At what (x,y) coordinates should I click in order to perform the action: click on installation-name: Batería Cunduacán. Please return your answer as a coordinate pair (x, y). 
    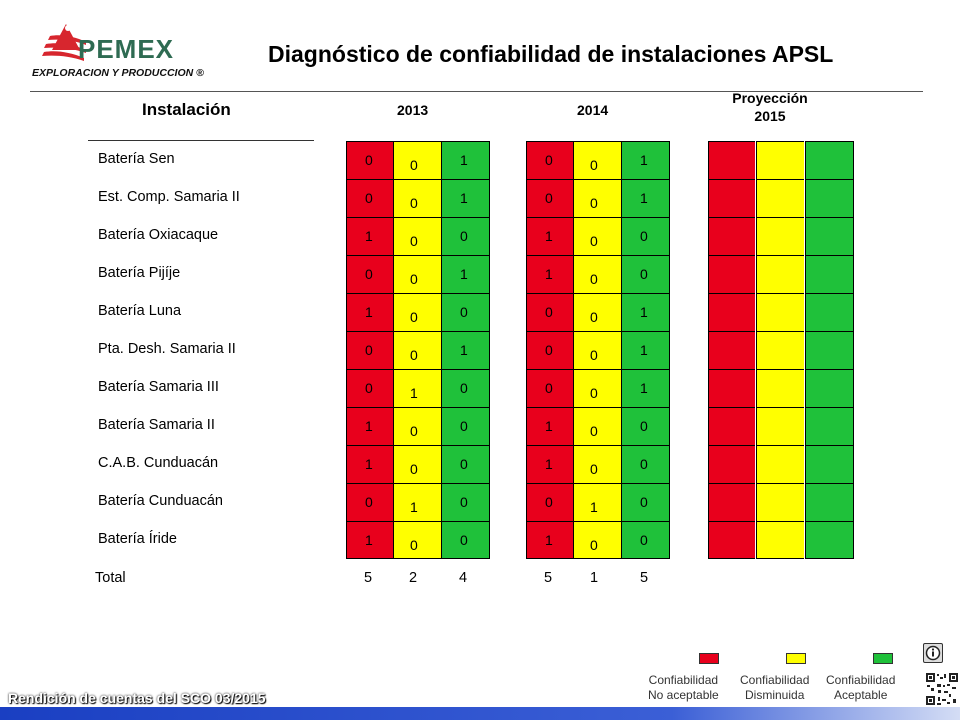
    Looking at the image, I should click on (160, 501).